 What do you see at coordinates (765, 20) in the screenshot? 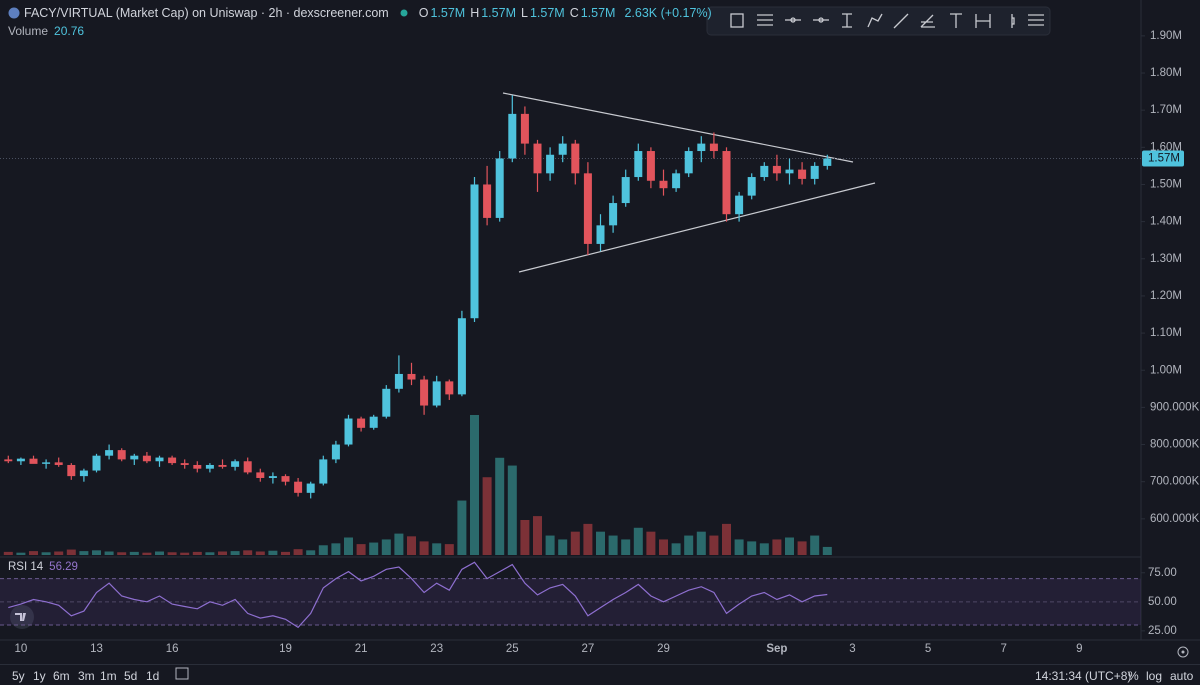
I see `fib-tool` at bounding box center [765, 20].